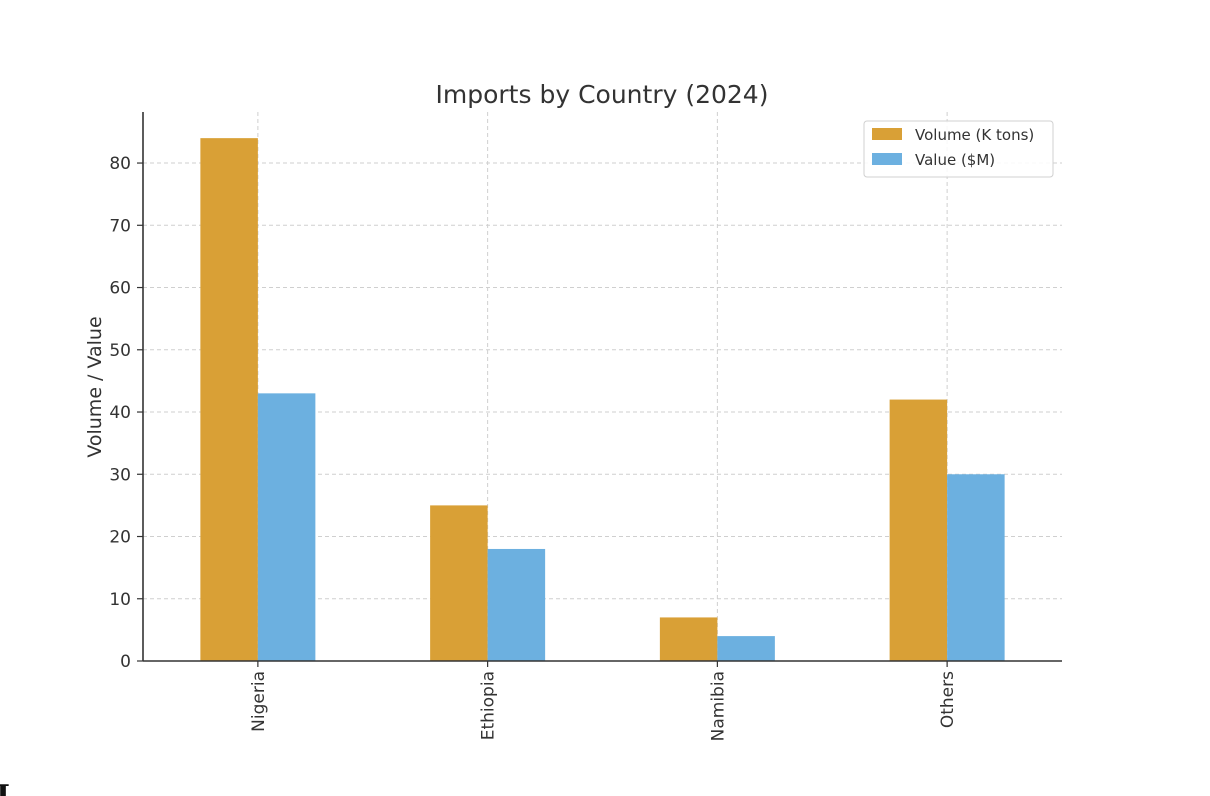  What do you see at coordinates (120, 289) in the screenshot?
I see `y-tick-label: 60` at bounding box center [120, 289].